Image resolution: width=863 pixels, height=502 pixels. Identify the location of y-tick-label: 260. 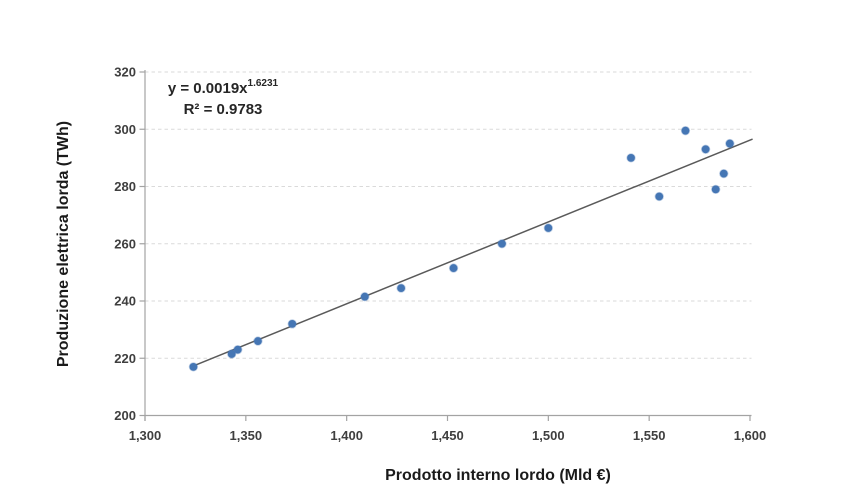
(125, 243).